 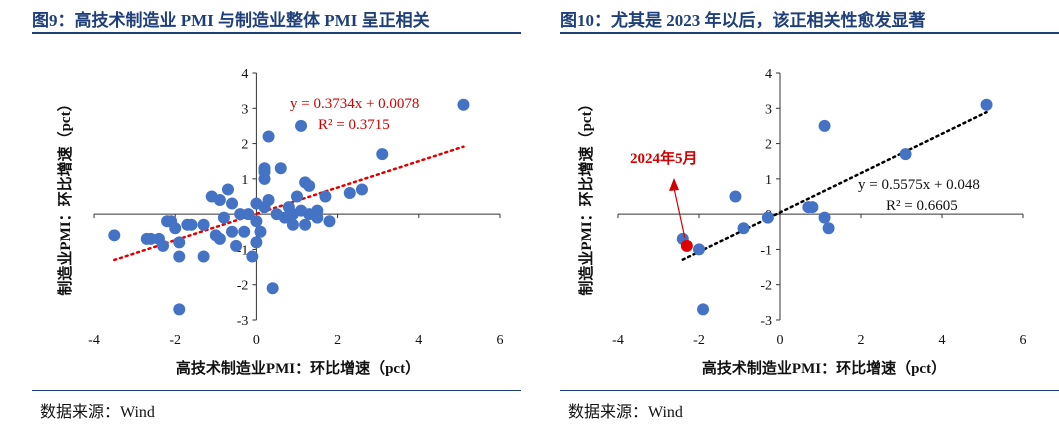 I want to click on r-squared: R² = 0.6605, so click(x=922, y=206).